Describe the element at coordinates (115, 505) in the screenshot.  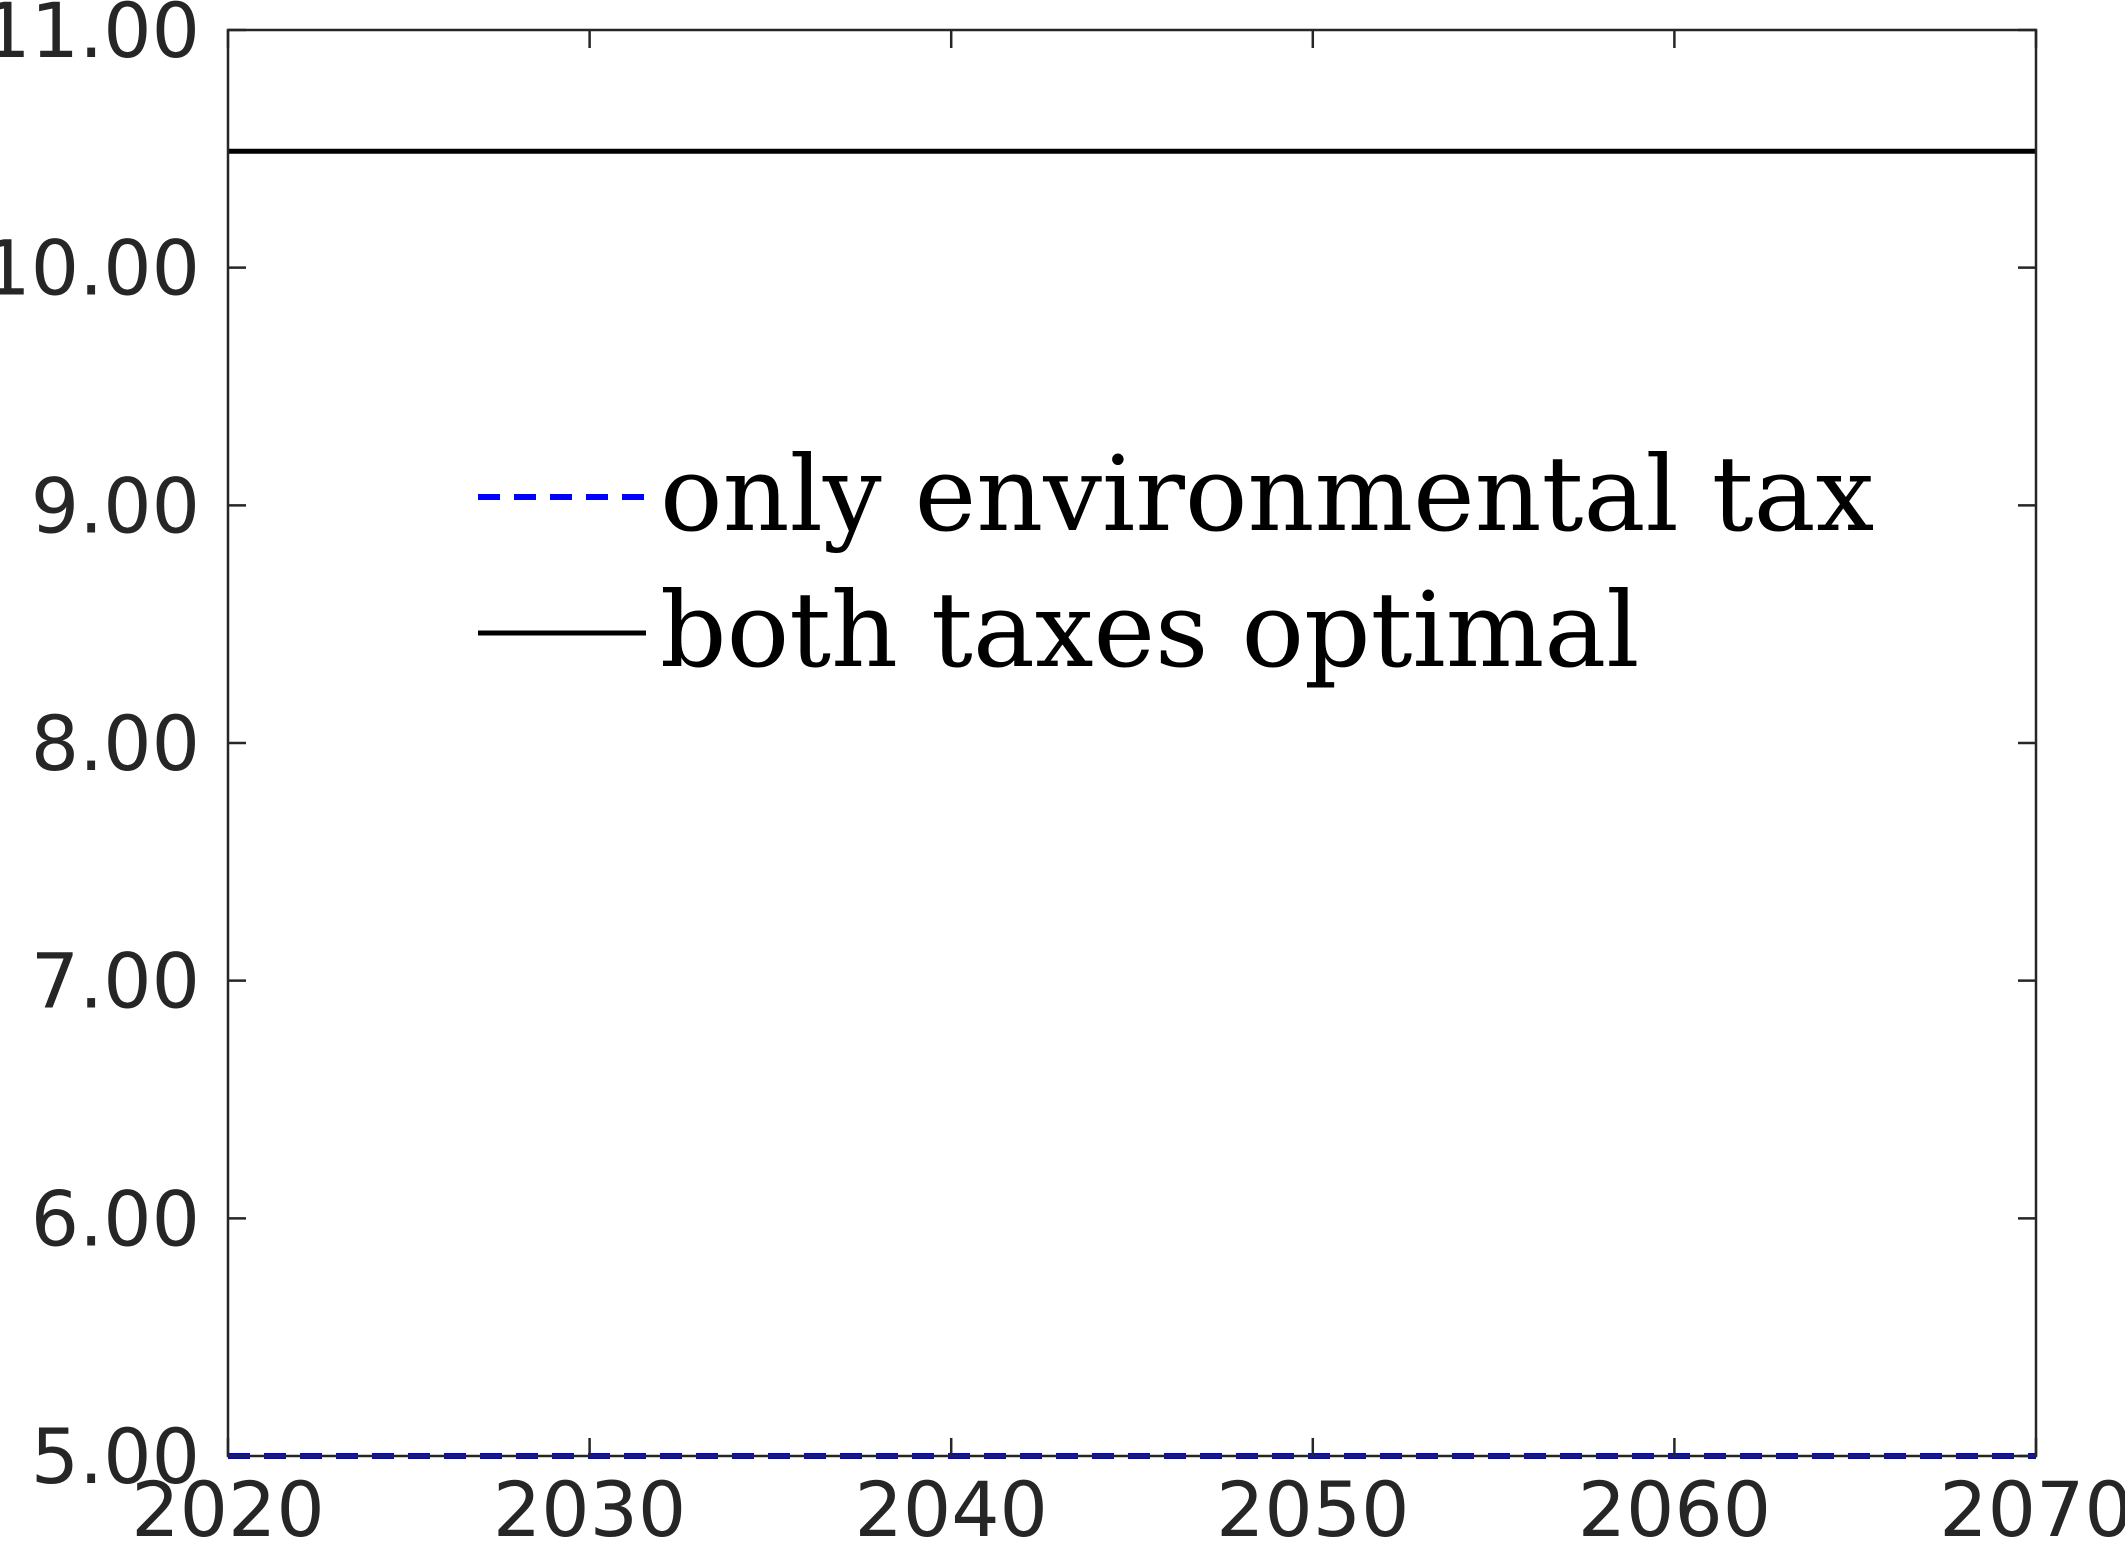
I see `y-tick-label: 9.00` at that location.